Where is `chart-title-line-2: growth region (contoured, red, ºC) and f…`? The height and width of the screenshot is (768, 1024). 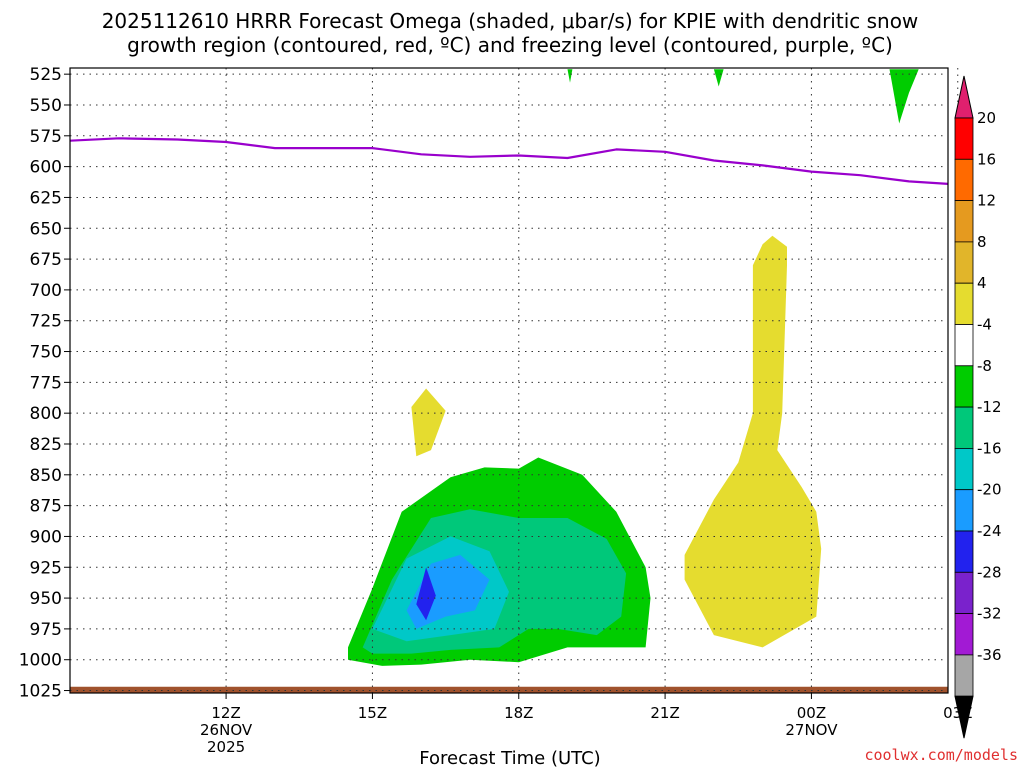 chart-title-line-2: growth region (contoured, red, ºC) and f… is located at coordinates (510, 45).